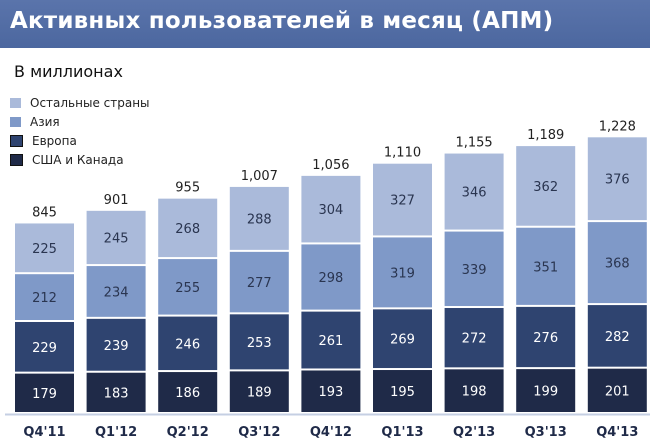 The height and width of the screenshot is (440, 650). I want to click on x-tick-label: Q3'13, so click(546, 432).